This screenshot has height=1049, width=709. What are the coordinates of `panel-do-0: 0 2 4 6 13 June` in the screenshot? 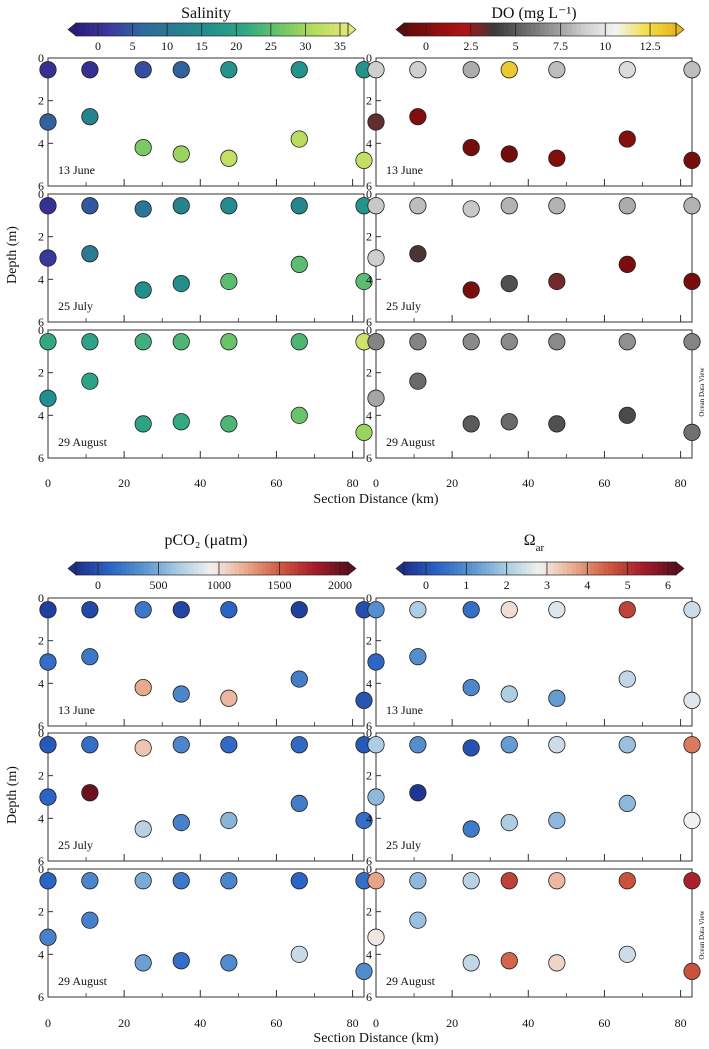 It's located at (533, 122).